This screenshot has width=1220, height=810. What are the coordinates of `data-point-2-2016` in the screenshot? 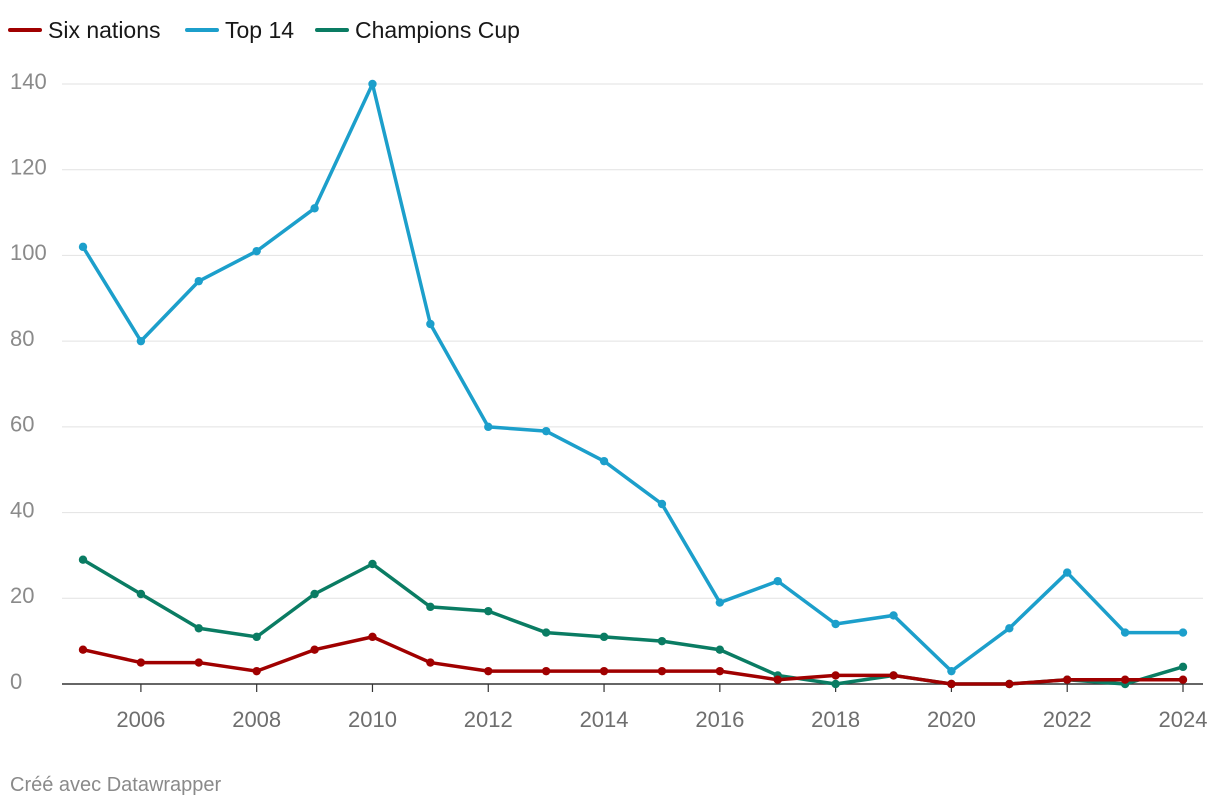 It's located at (720, 650).